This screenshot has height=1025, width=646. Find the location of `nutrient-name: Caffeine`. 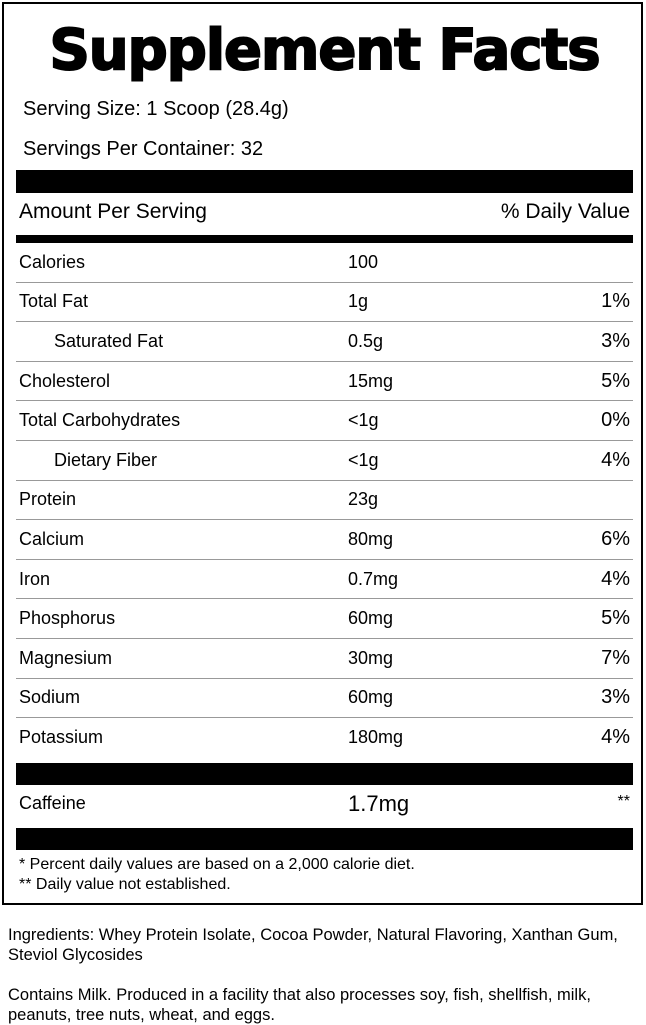

nutrient-name: Caffeine is located at coordinates (52, 803).